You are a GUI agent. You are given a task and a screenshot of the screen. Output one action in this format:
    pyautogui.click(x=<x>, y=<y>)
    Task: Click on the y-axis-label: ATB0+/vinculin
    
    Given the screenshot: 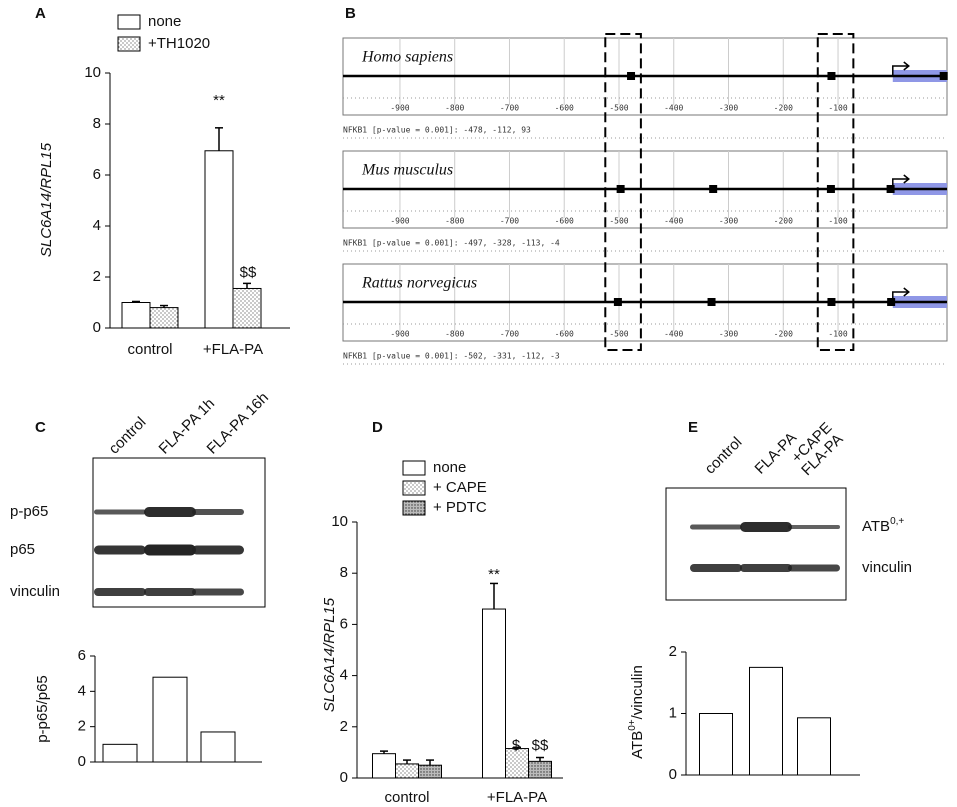 What is the action you would take?
    pyautogui.click(x=636, y=712)
    